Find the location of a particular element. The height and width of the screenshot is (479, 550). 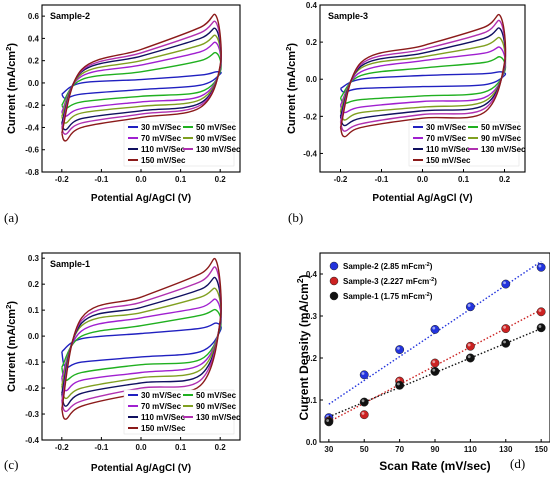

legend-label: Sample-2 (2.85 mFcm-2) is located at coordinates (388, 266).